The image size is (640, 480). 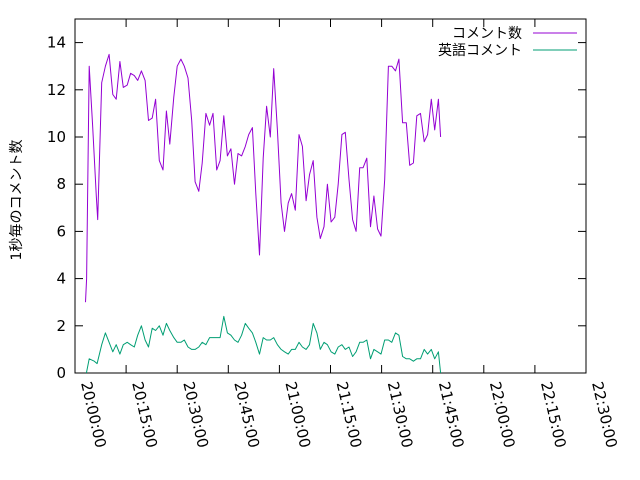 What do you see at coordinates (349, 415) in the screenshot?
I see `x-tick-label: 21:15:00` at bounding box center [349, 415].